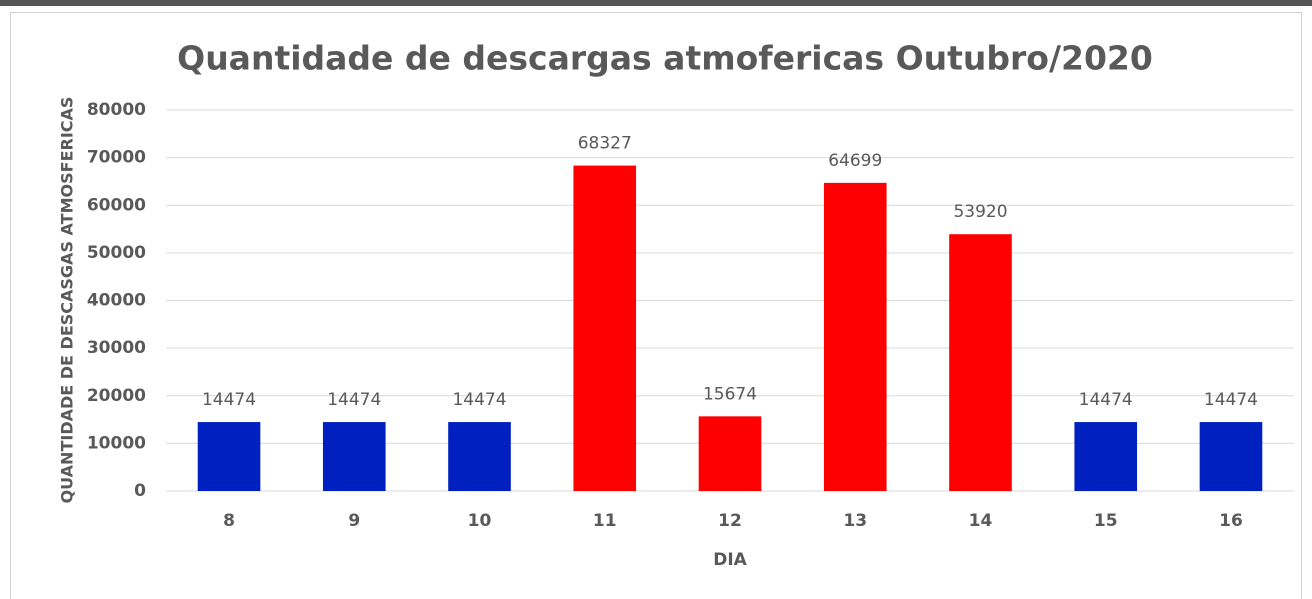 This screenshot has width=1312, height=599. Describe the element at coordinates (116, 443) in the screenshot. I see `y-tick-label: 10000` at that location.